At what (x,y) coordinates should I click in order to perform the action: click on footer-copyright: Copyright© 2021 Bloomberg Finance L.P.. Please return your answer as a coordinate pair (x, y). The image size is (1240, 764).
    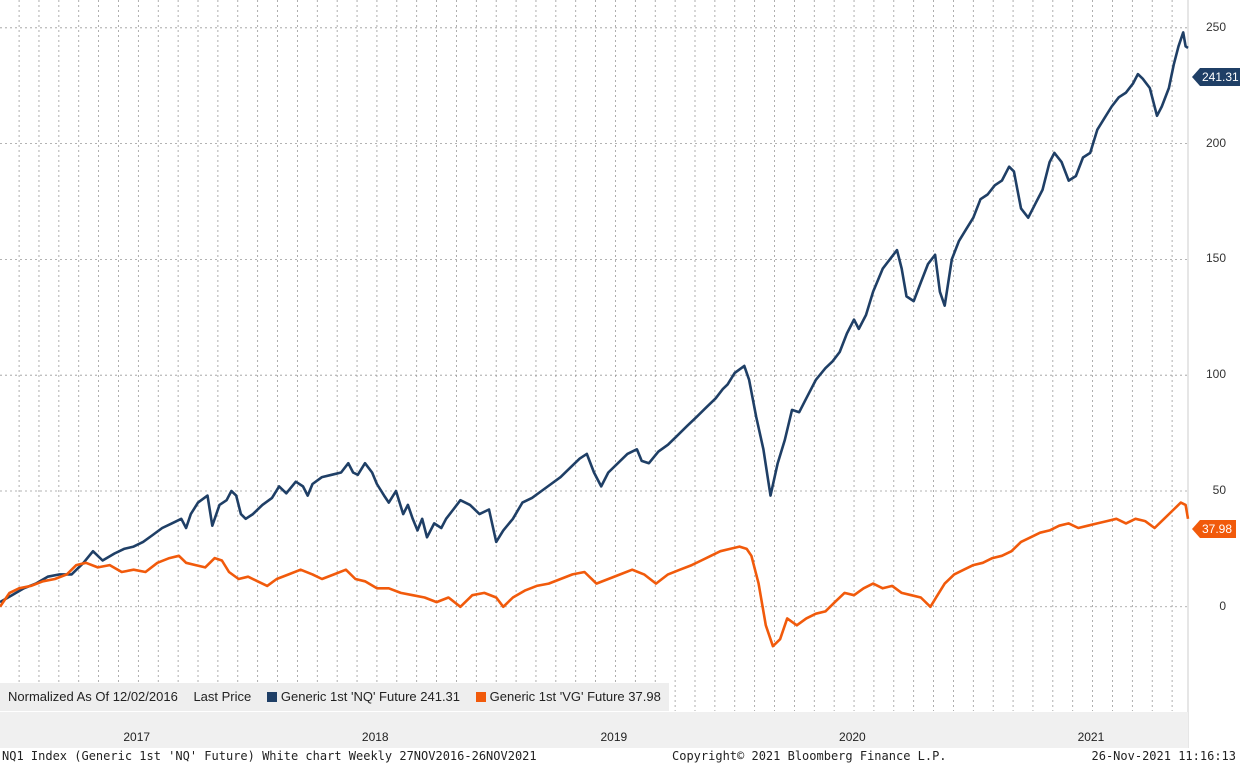
    Looking at the image, I should click on (809, 756).